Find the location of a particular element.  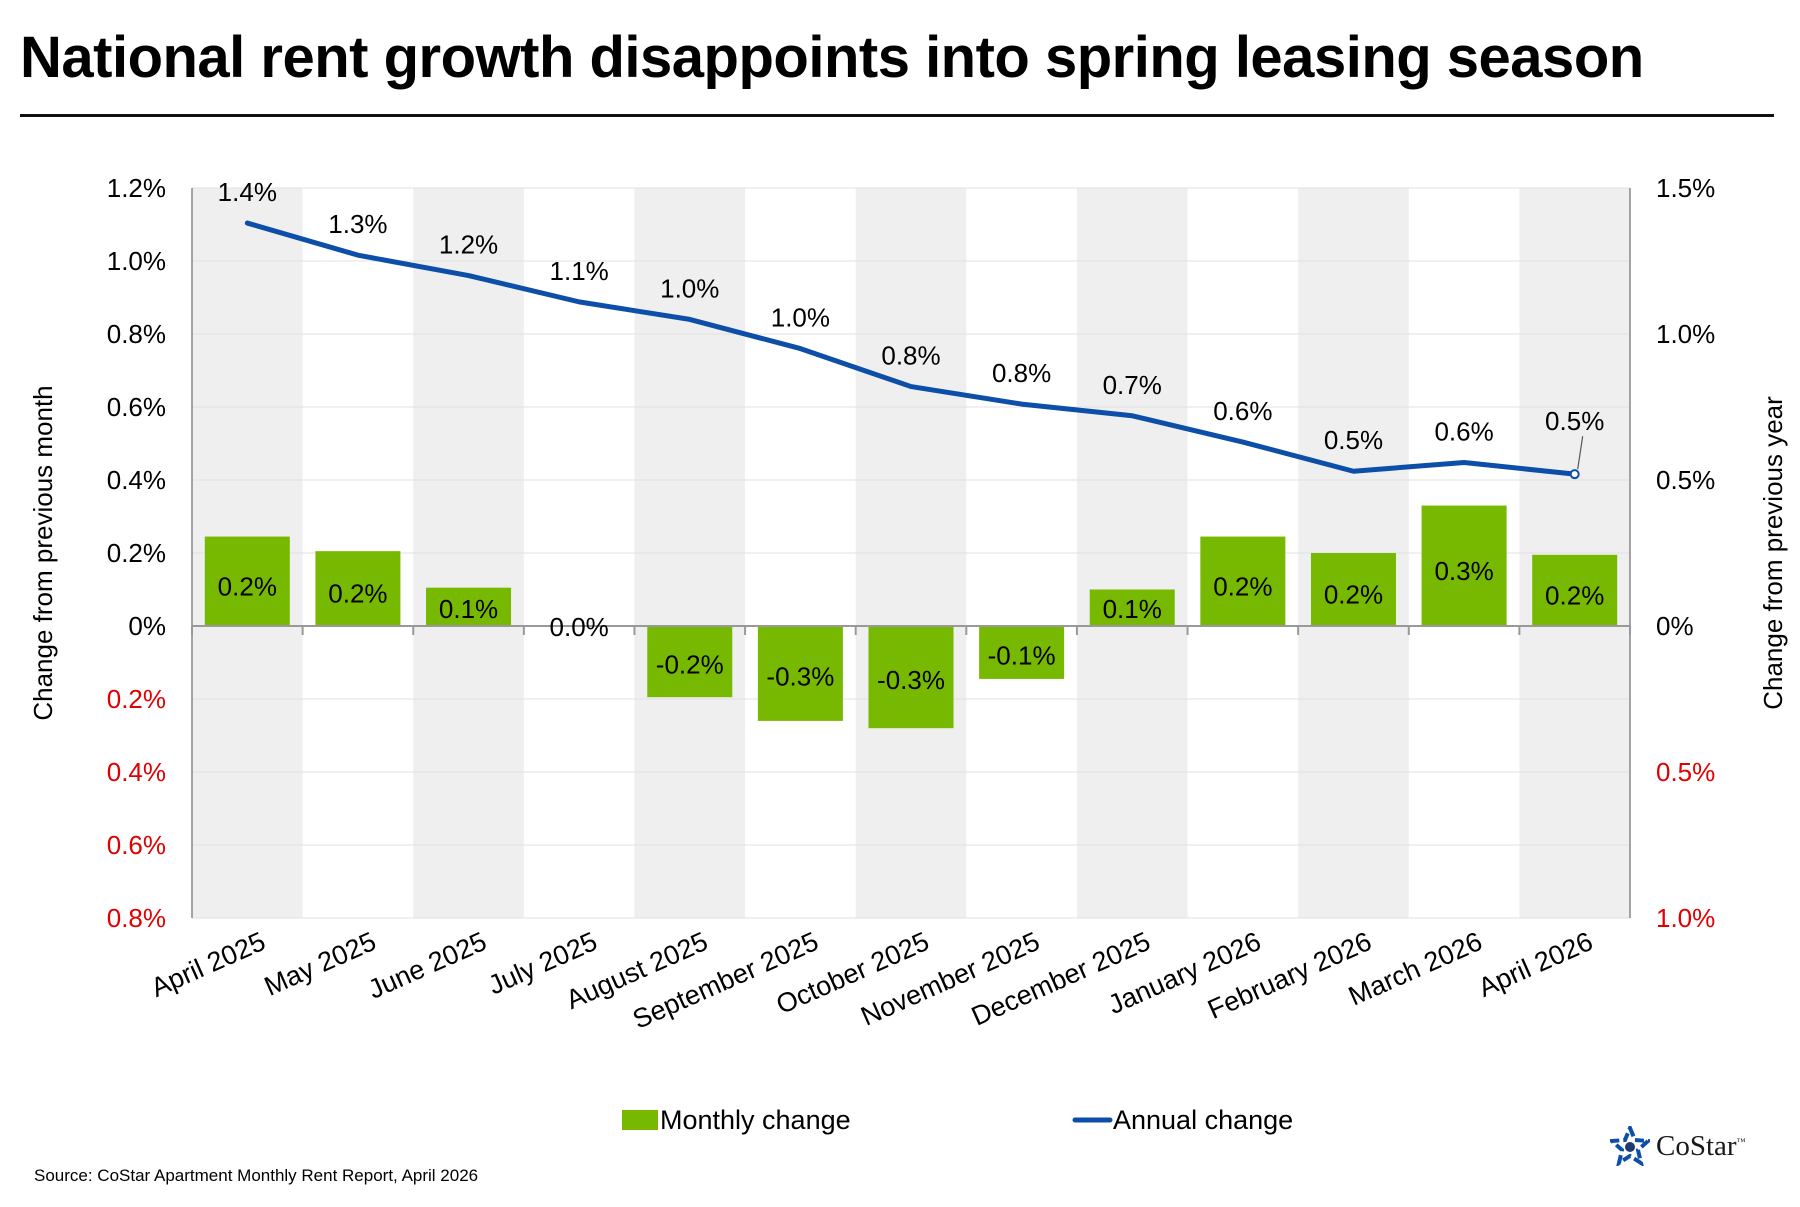

title-underline is located at coordinates (897, 115).